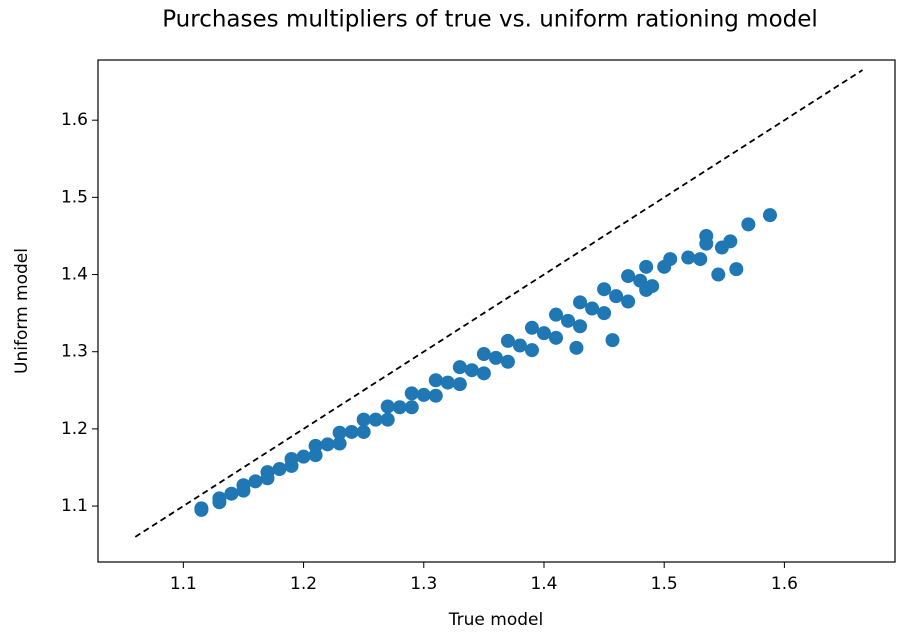  Describe the element at coordinates (74, 197) in the screenshot. I see `y-tick-label: 1.5` at that location.